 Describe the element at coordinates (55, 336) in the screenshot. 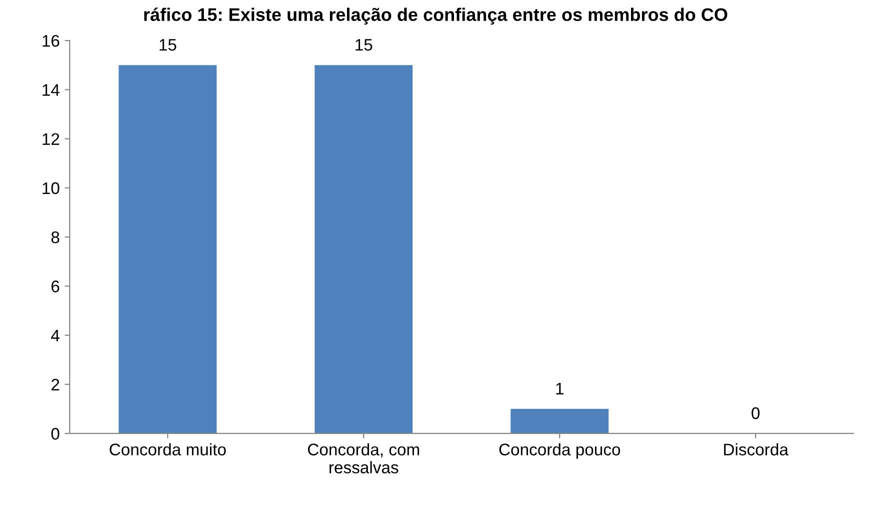

I see `y-tick-label: 4` at that location.